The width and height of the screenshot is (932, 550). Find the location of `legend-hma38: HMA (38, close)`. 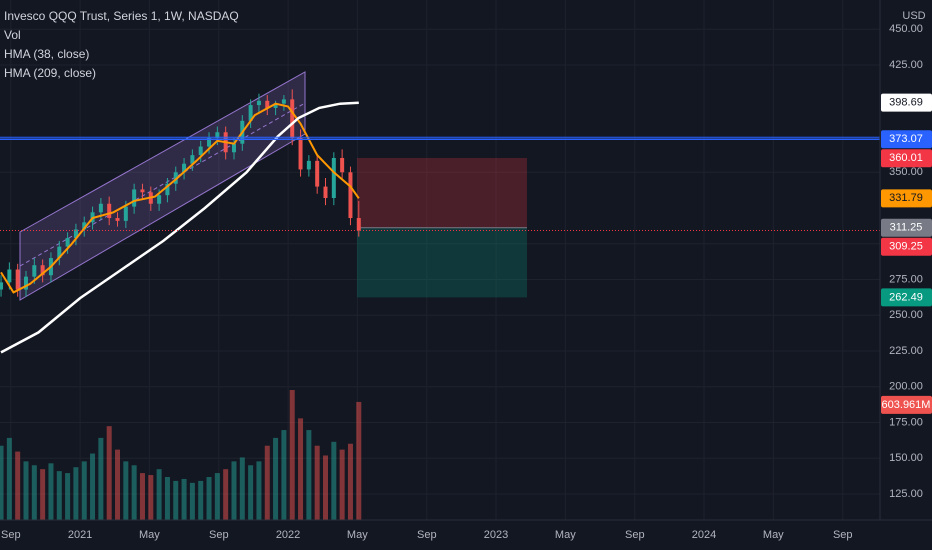

legend-hma38: HMA (38, close) is located at coordinates (46, 54).